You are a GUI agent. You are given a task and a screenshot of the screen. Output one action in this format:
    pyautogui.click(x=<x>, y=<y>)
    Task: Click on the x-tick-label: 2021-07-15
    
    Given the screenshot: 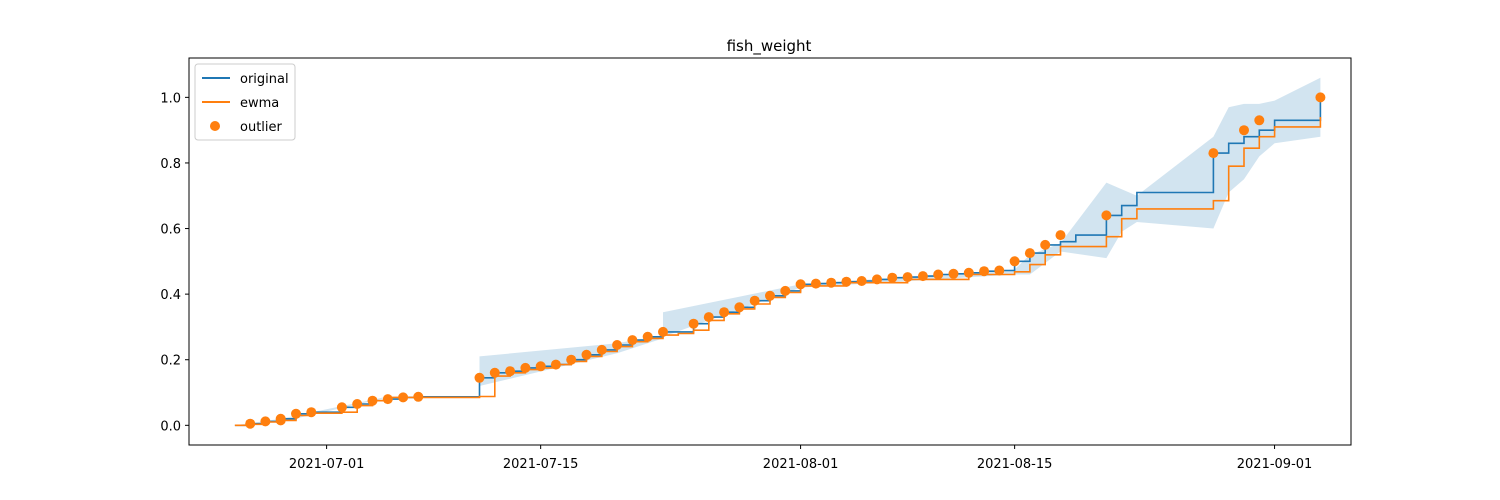 What is the action you would take?
    pyautogui.click(x=541, y=464)
    